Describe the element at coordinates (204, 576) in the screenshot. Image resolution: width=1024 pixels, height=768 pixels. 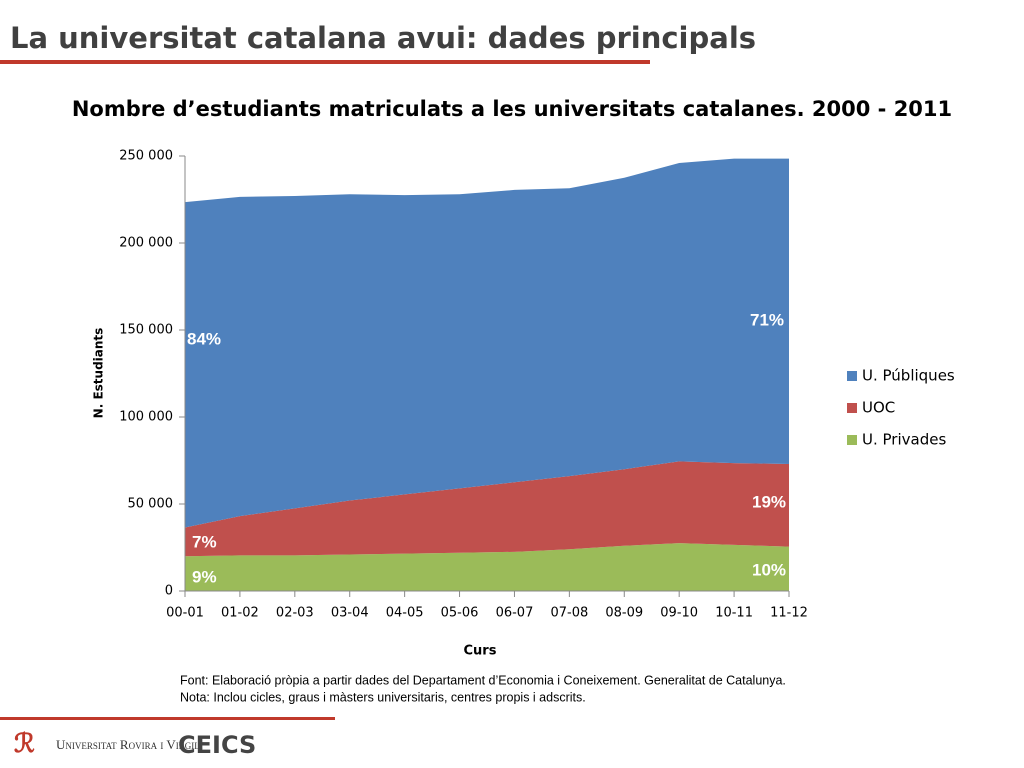
I see `share-label: 9%` at that location.